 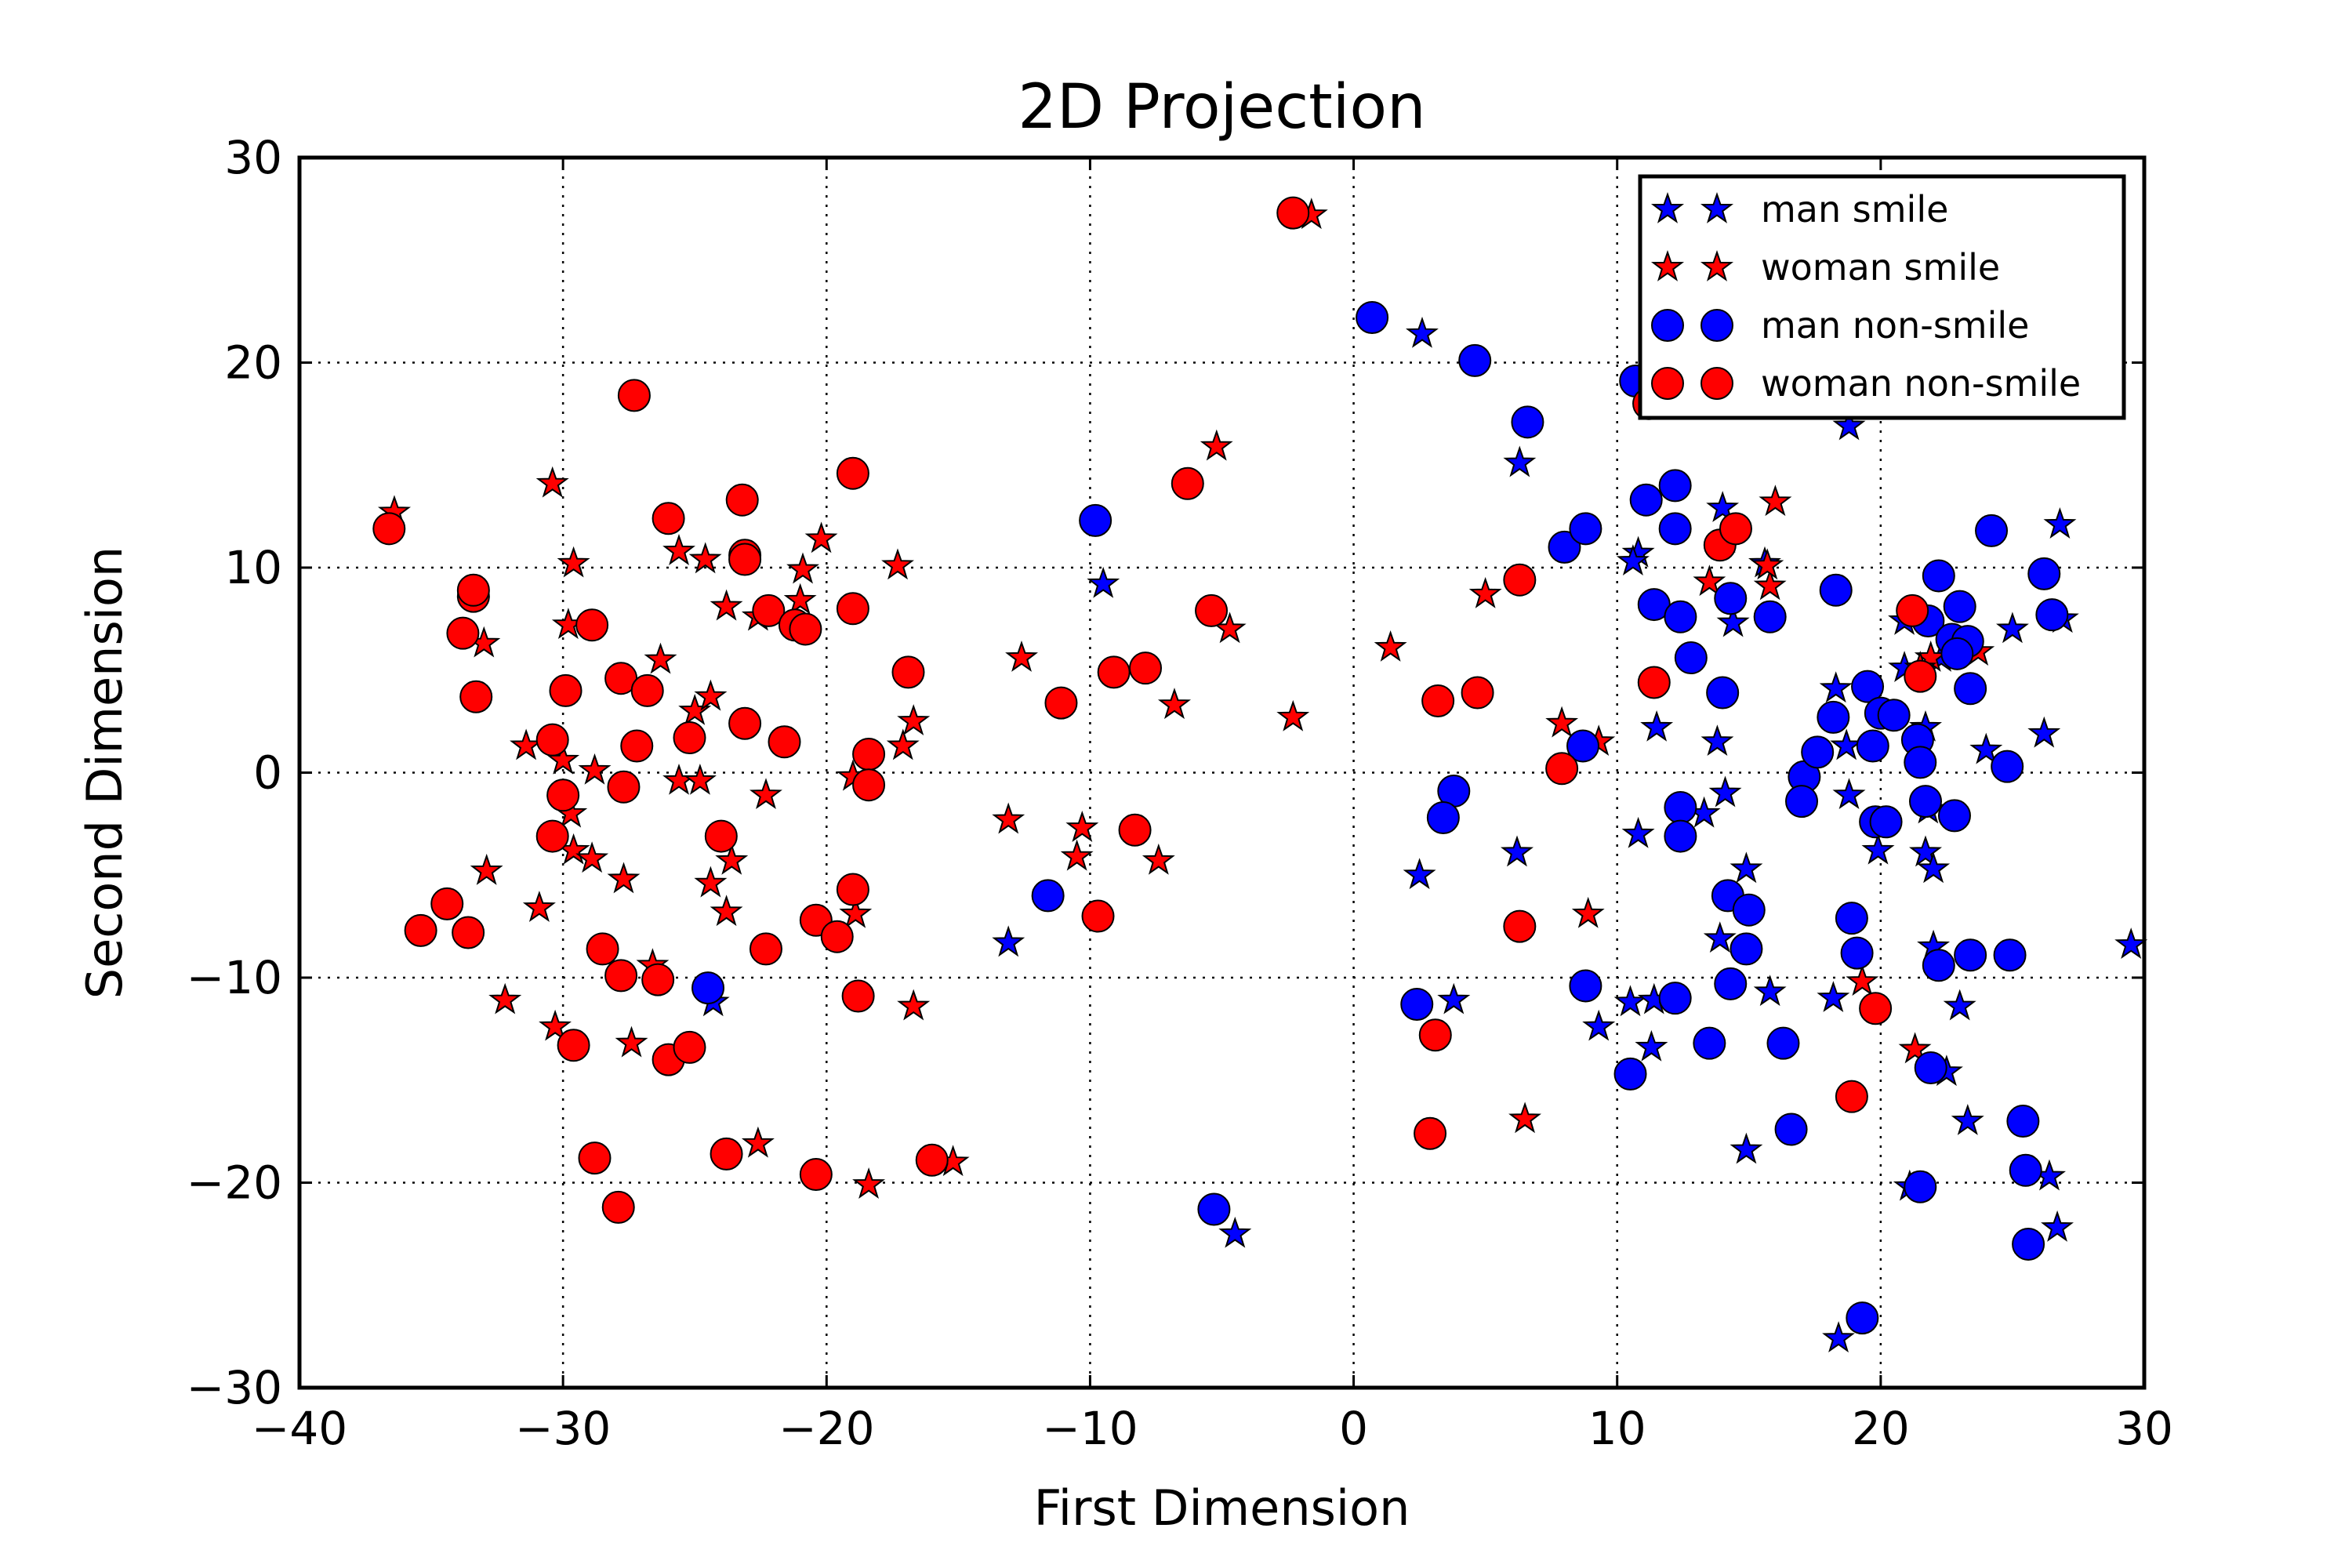 I want to click on man-non-smile-legend-label: man non-smile, so click(x=1895, y=325).